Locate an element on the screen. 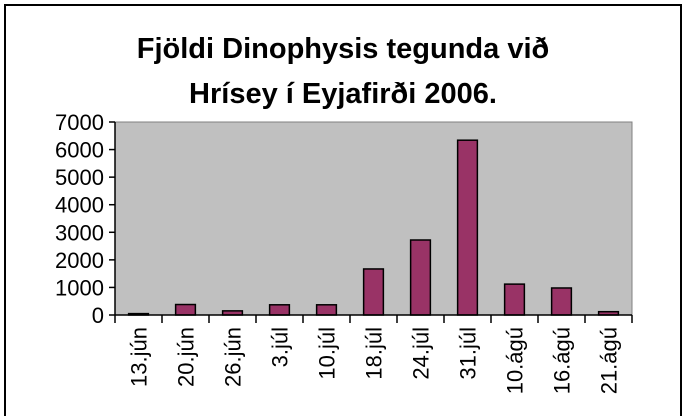 The width and height of the screenshot is (686, 416). x-tick-label: 31.júl is located at coordinates (468, 353).